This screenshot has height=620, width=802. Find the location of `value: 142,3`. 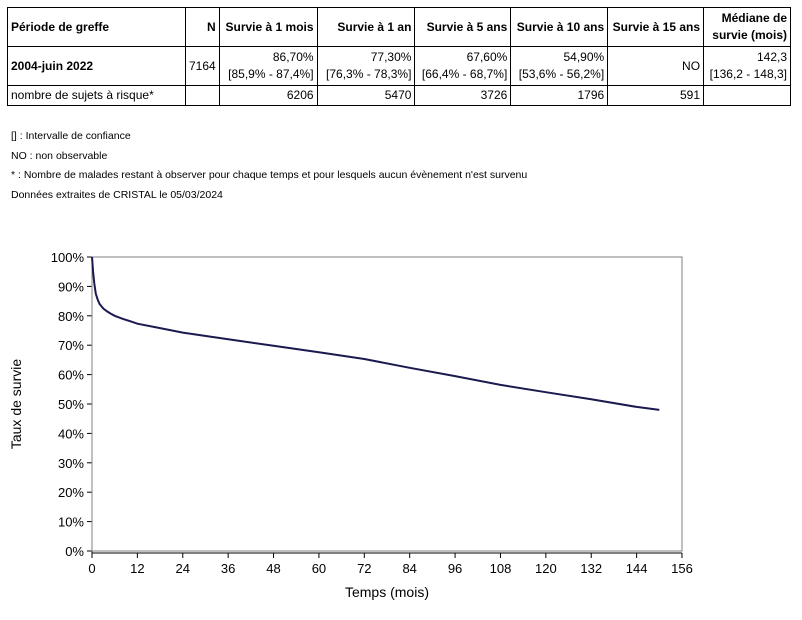

value: 142,3 is located at coordinates (771, 57).